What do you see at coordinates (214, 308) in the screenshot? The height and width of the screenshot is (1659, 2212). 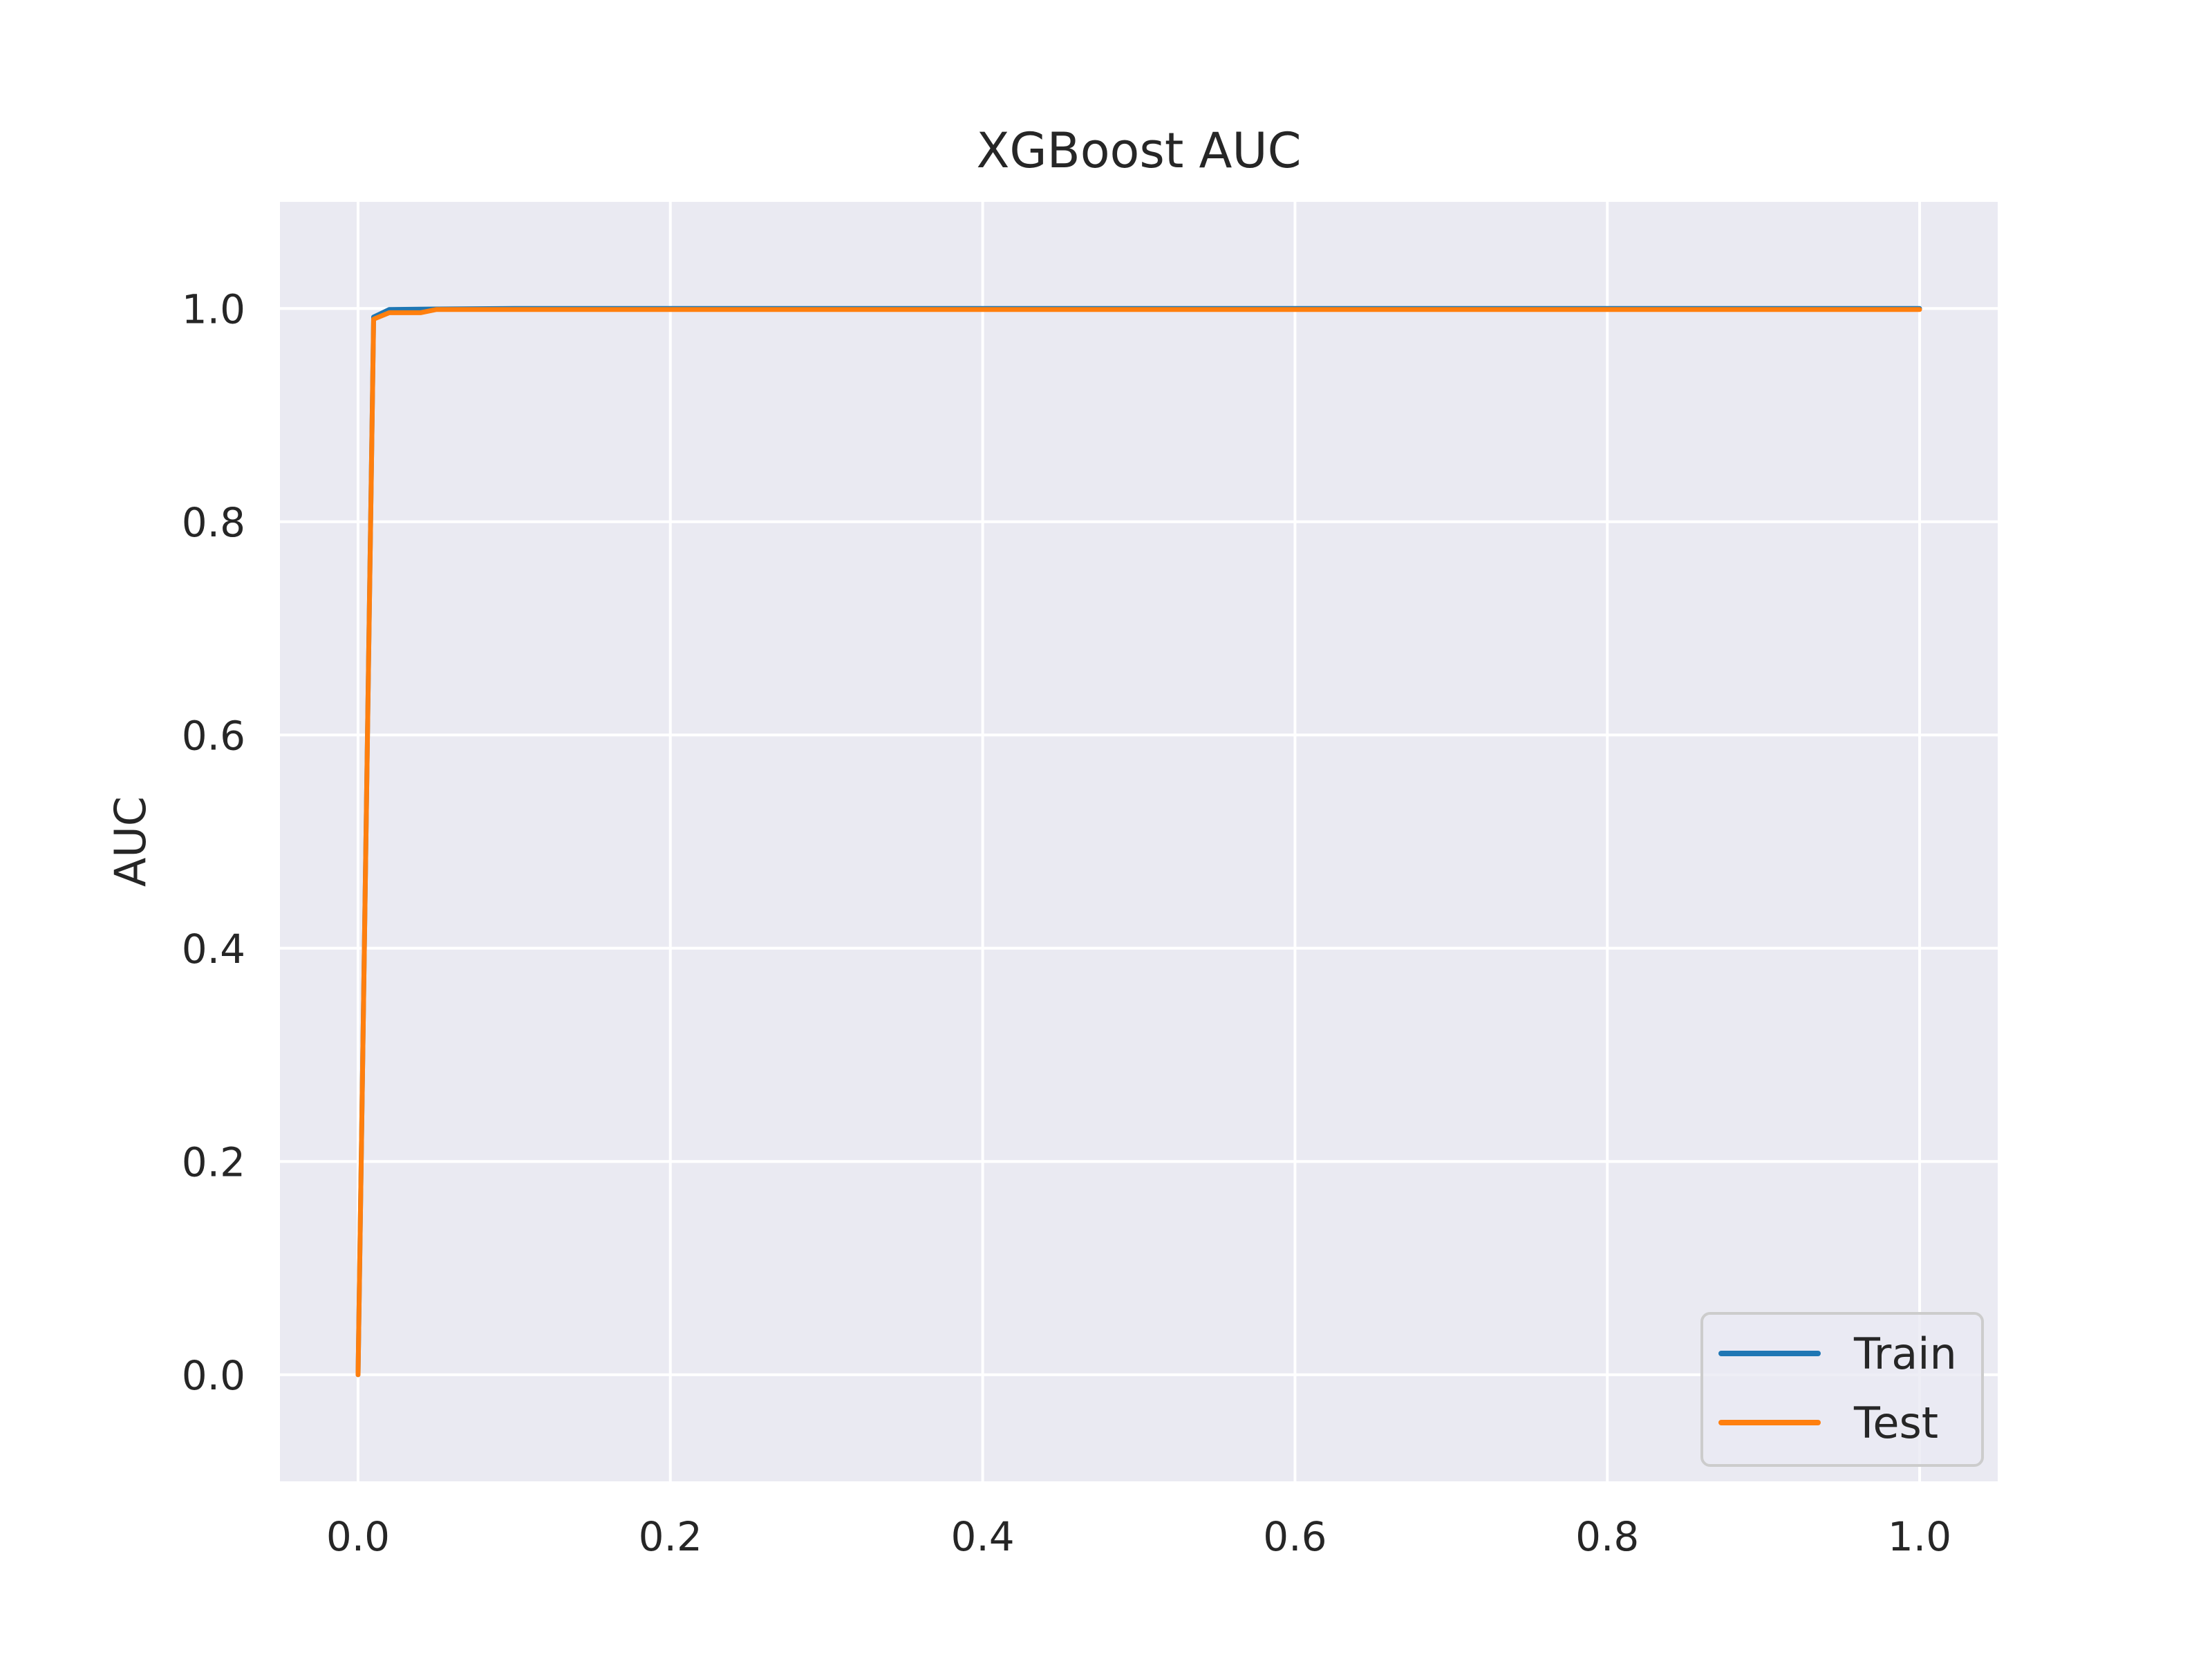 I see `y-tick-label: 1.0` at bounding box center [214, 308].